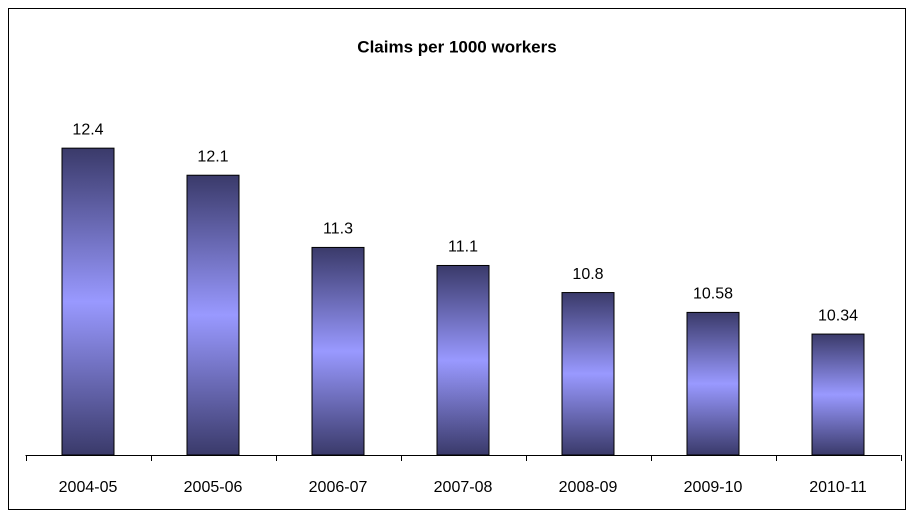  What do you see at coordinates (87, 129) in the screenshot?
I see `data-label: 12.4` at bounding box center [87, 129].